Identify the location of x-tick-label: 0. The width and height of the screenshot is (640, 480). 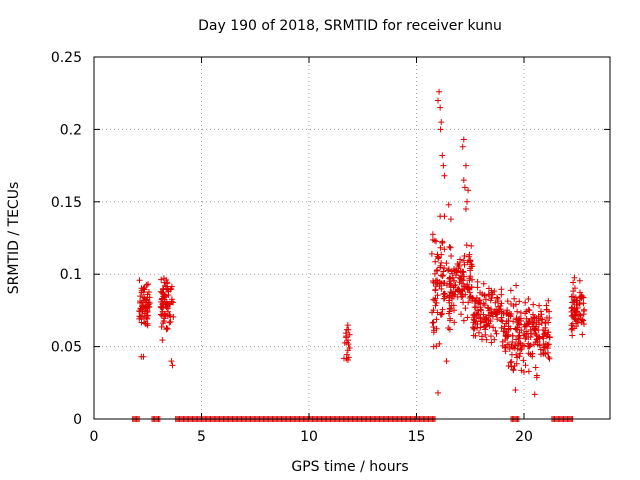
(94, 437).